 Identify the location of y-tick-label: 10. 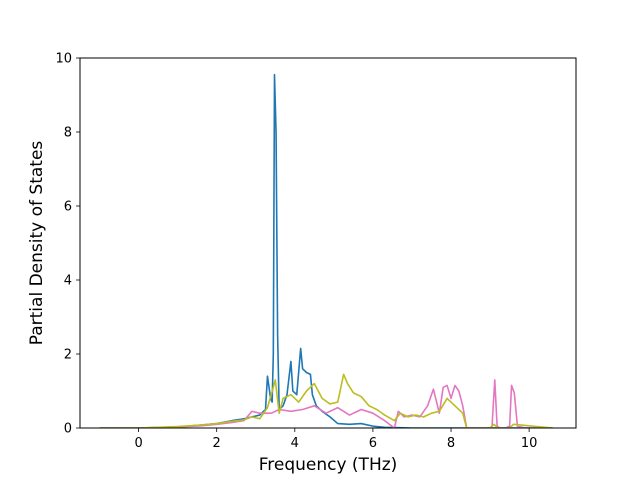
(63, 59).